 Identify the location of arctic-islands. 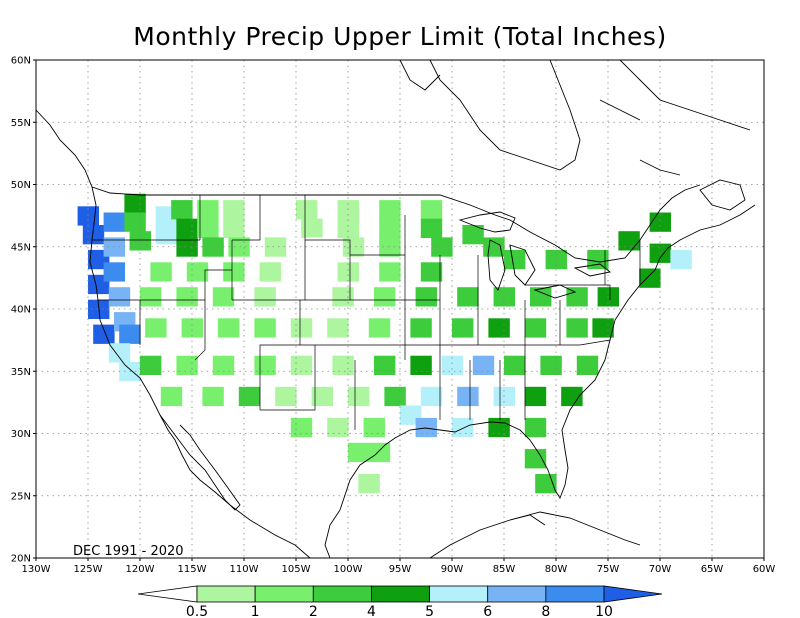
(575, 118).